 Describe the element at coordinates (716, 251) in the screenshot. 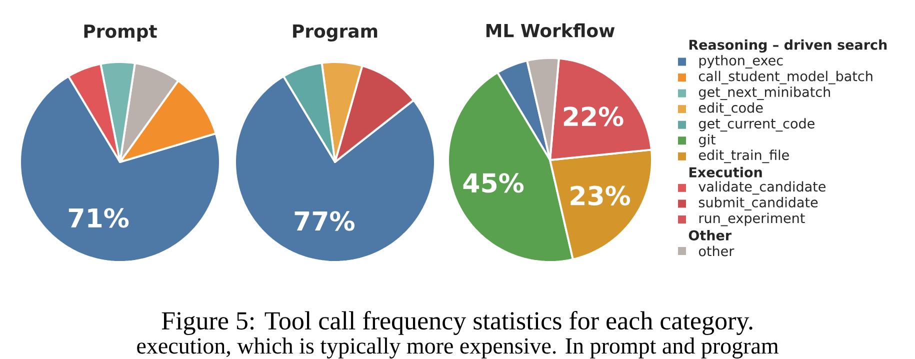

I see `category-label: other` at that location.